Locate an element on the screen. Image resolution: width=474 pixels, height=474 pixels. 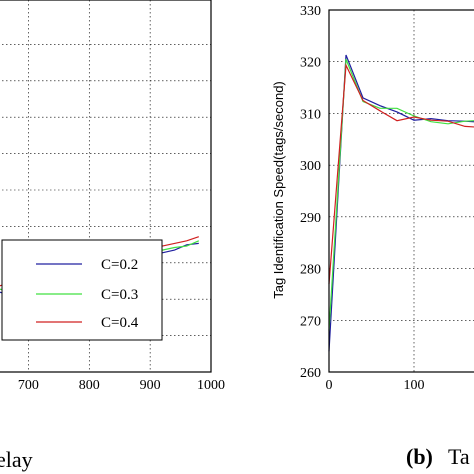
left-ticks: 700 800 900 1000 is located at coordinates (121, 385).